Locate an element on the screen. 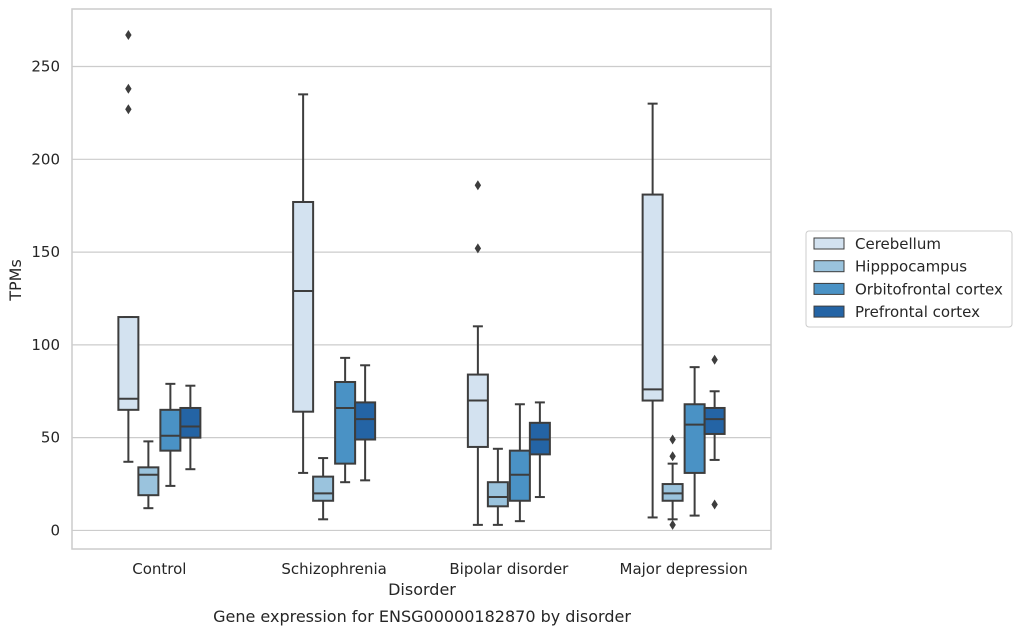  legend-label: Orbitofrontal cortex is located at coordinates (929, 289).